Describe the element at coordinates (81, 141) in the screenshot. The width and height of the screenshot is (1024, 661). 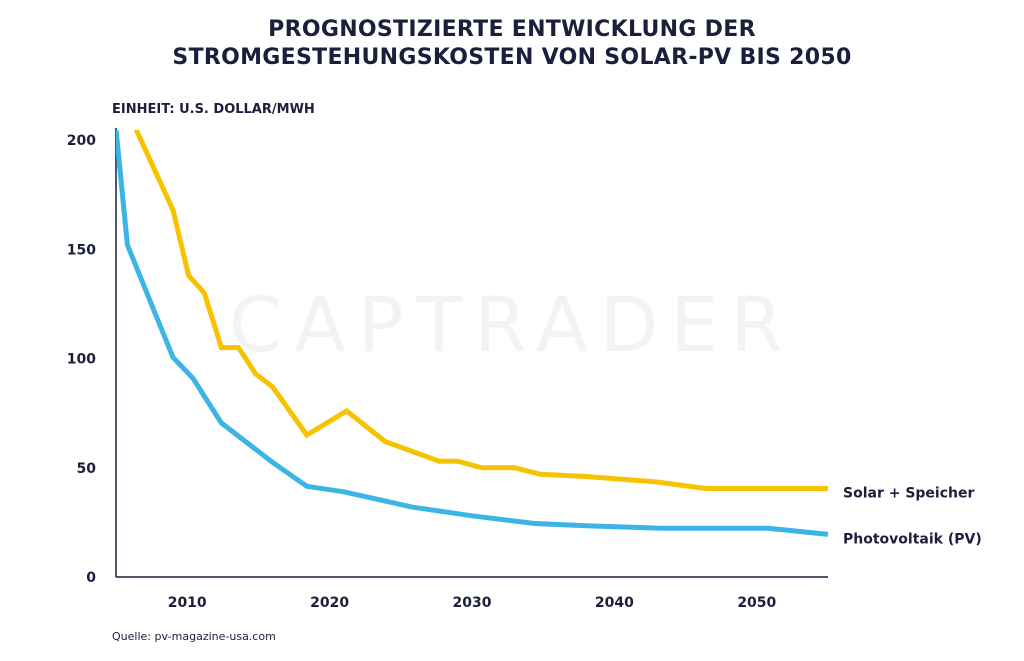
I see `y-tick-label: 200` at that location.